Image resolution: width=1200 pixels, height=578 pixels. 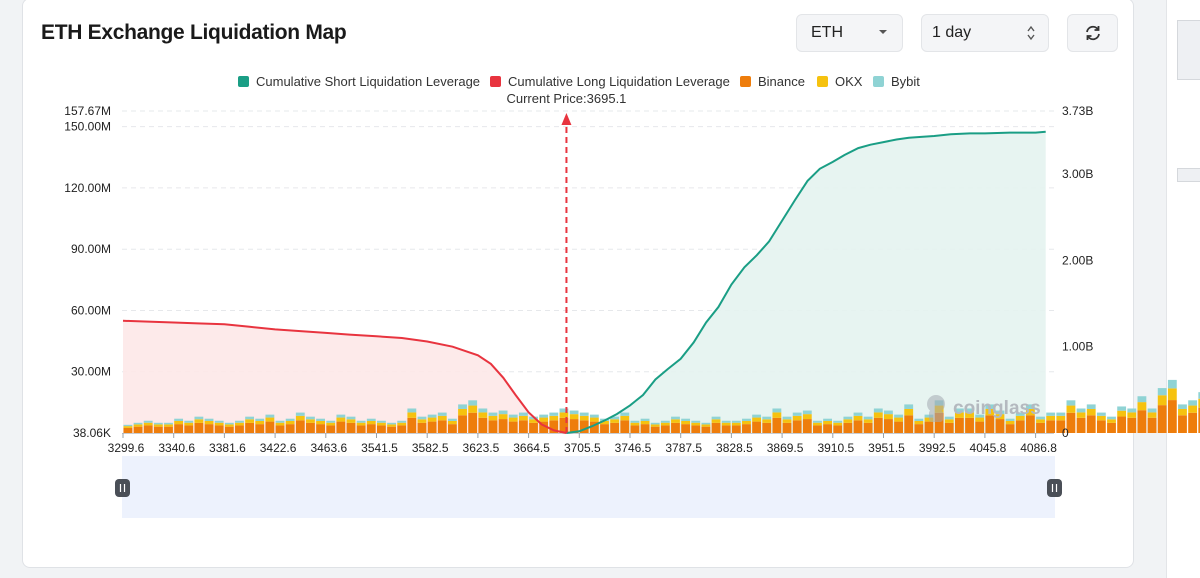 I want to click on page-title: ETH Exchange Liquidation Map, so click(x=194, y=32).